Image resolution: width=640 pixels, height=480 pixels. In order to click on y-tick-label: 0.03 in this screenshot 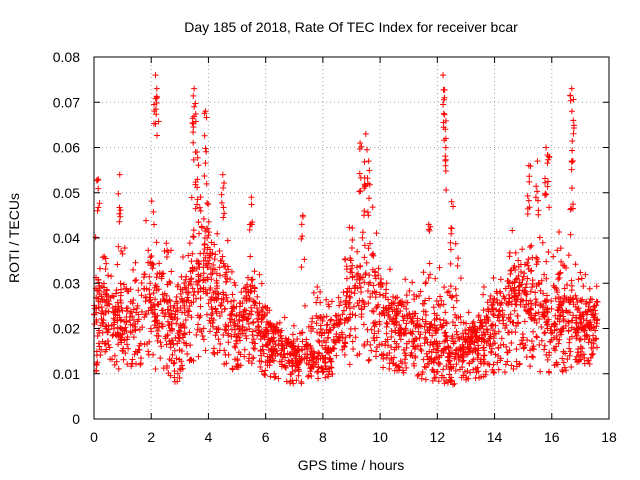, I will do `click(66, 283)`.